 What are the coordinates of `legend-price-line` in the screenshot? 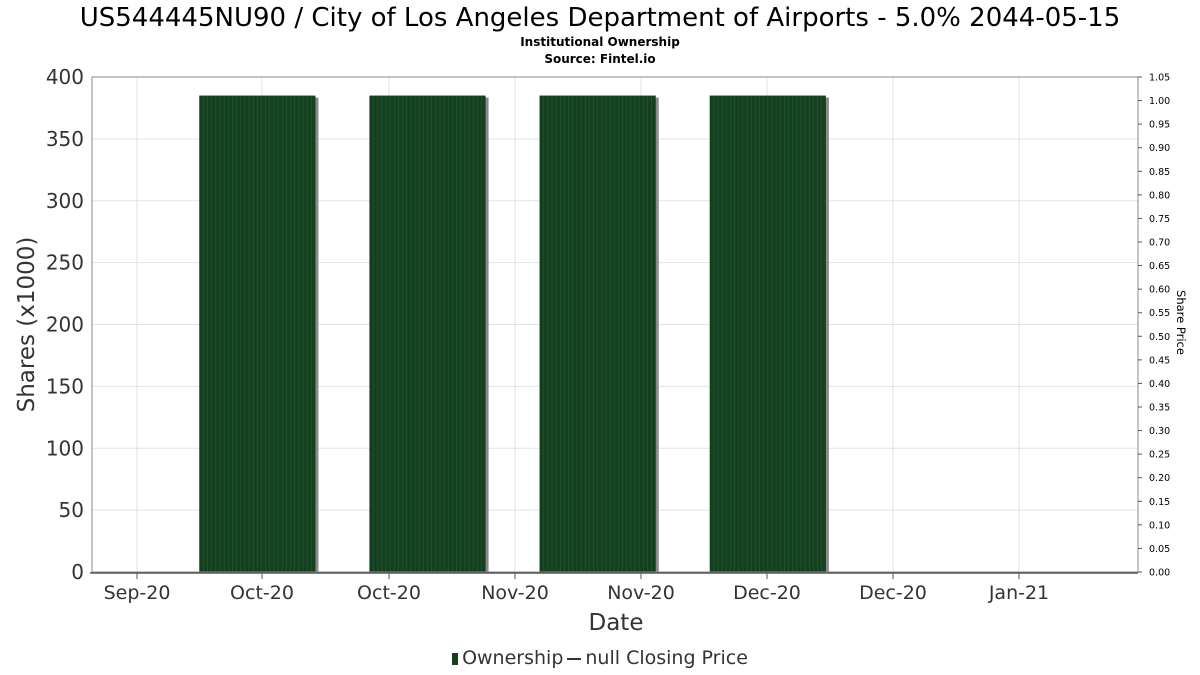 It's located at (574, 658).